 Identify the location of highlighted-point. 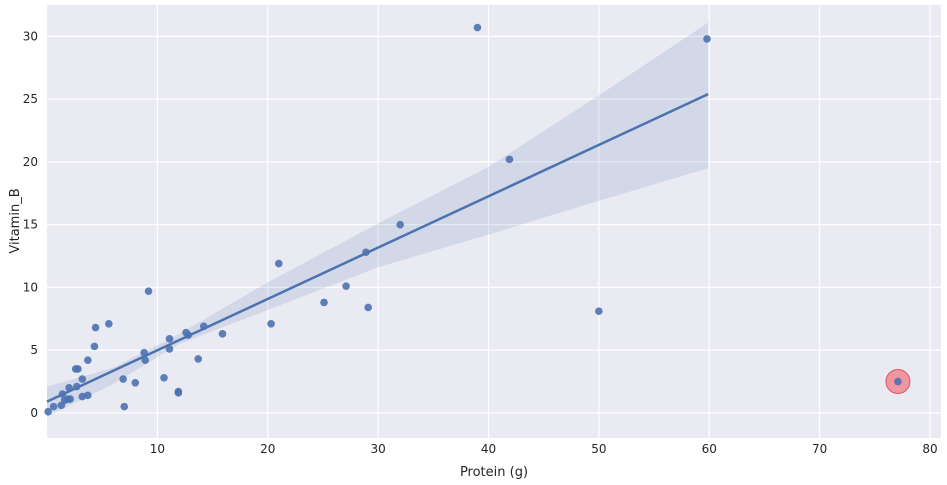
(898, 382).